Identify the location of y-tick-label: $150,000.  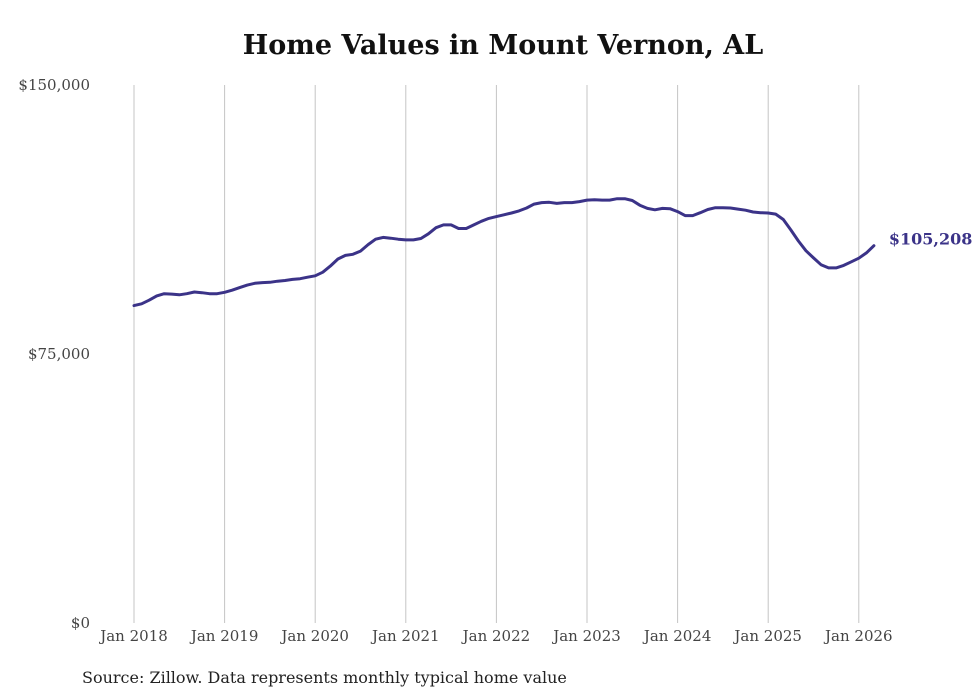
(54, 85).